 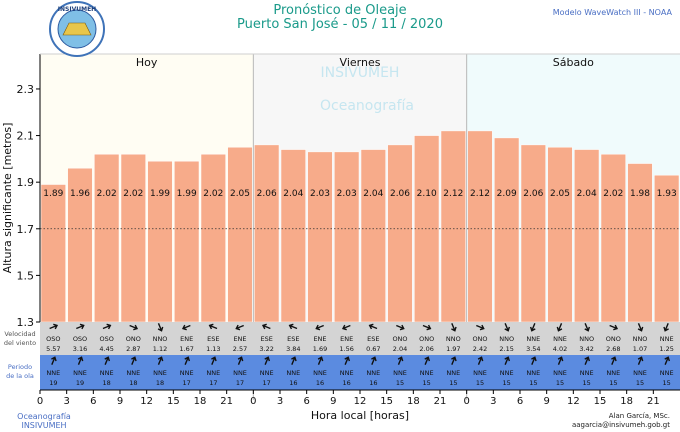 What do you see at coordinates (507, 194) in the screenshot?
I see `bar-value-label: 2.09` at bounding box center [507, 194].